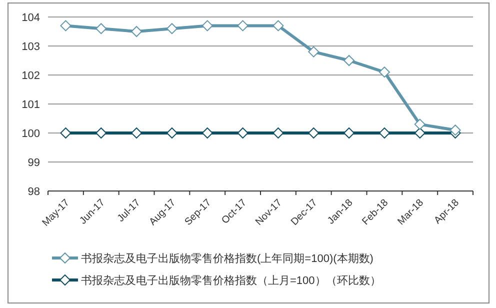 The width and height of the screenshot is (496, 308). What do you see at coordinates (31, 134) in the screenshot?
I see `y-tick-label: 100` at bounding box center [31, 134].